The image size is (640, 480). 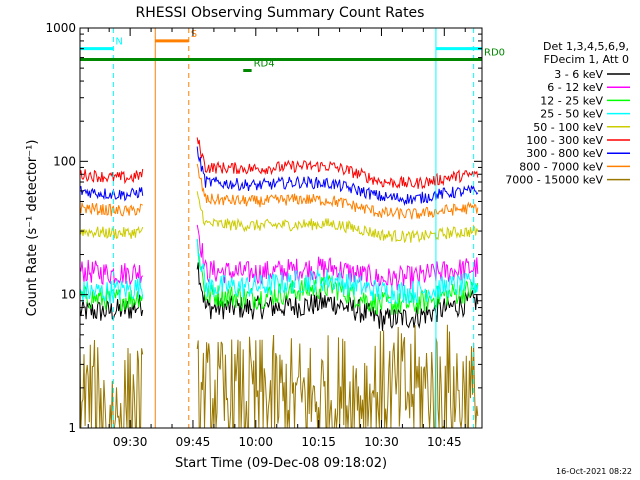 I want to click on y-tick-label-100: 100, so click(x=64, y=161).